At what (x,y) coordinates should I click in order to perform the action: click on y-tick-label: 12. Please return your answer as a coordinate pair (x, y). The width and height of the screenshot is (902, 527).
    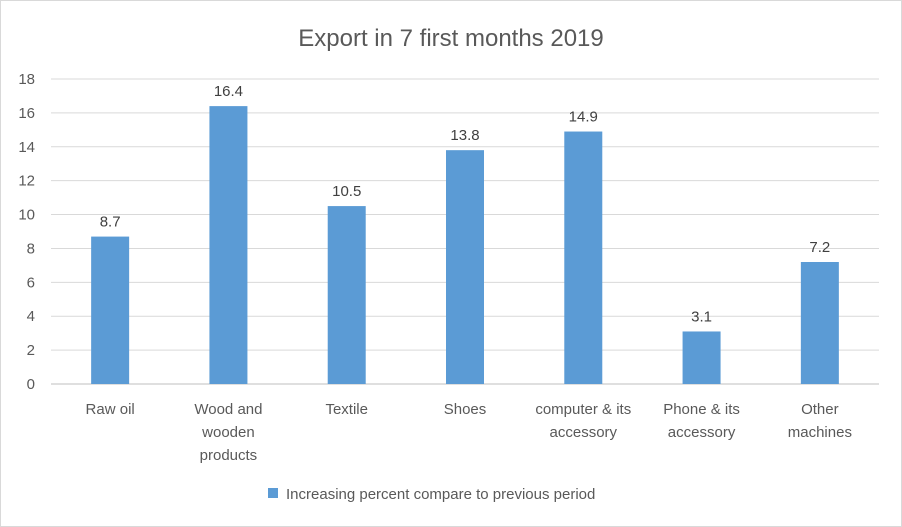
    Looking at the image, I should click on (26, 181).